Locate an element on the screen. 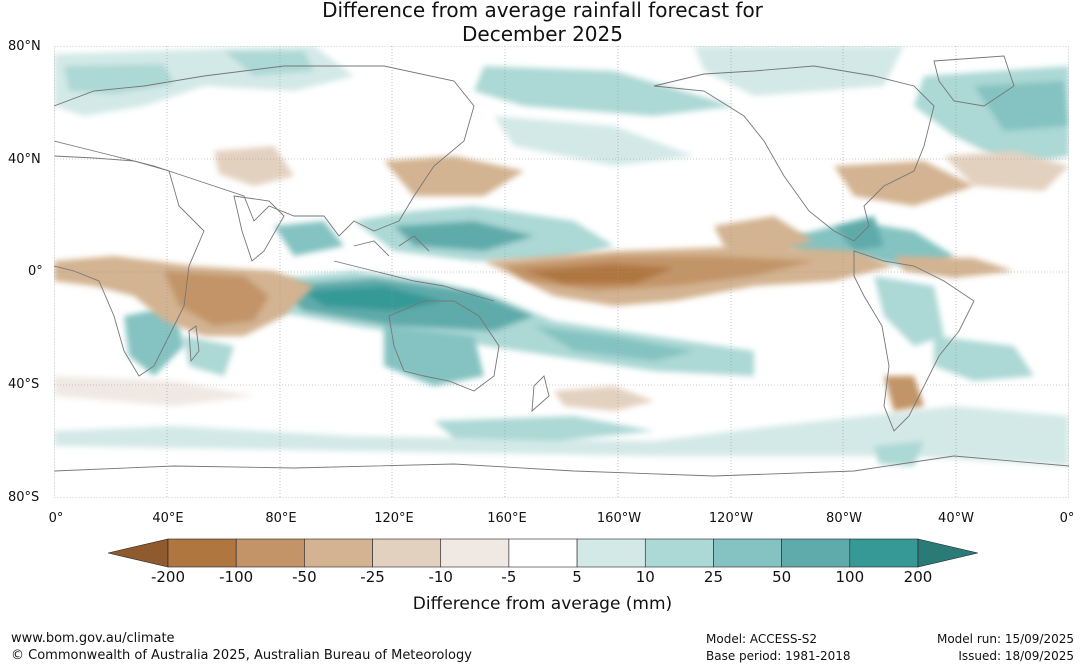  coastline-australia is located at coordinates (444, 346).